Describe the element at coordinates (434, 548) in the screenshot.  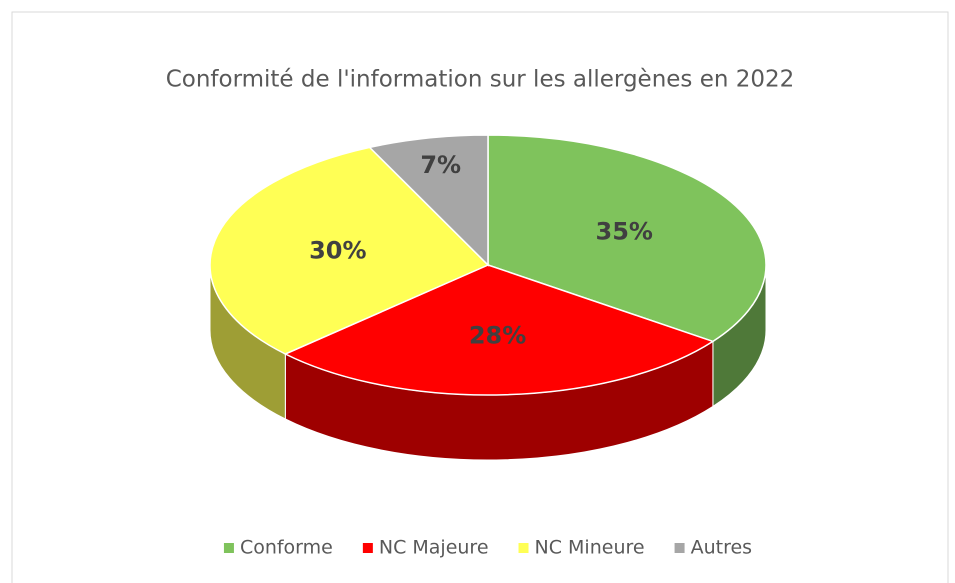
I see `legend-label: NC Majeure` at that location.